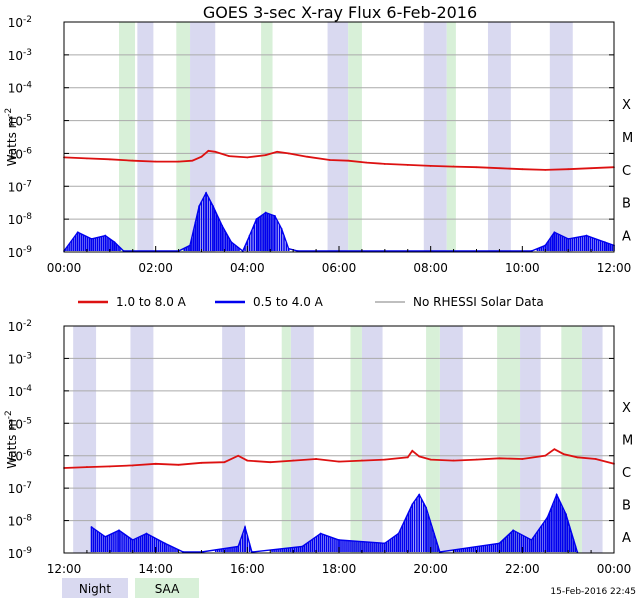 The image size is (640, 600). I want to click on x-tick-label: 06:00, so click(339, 268).